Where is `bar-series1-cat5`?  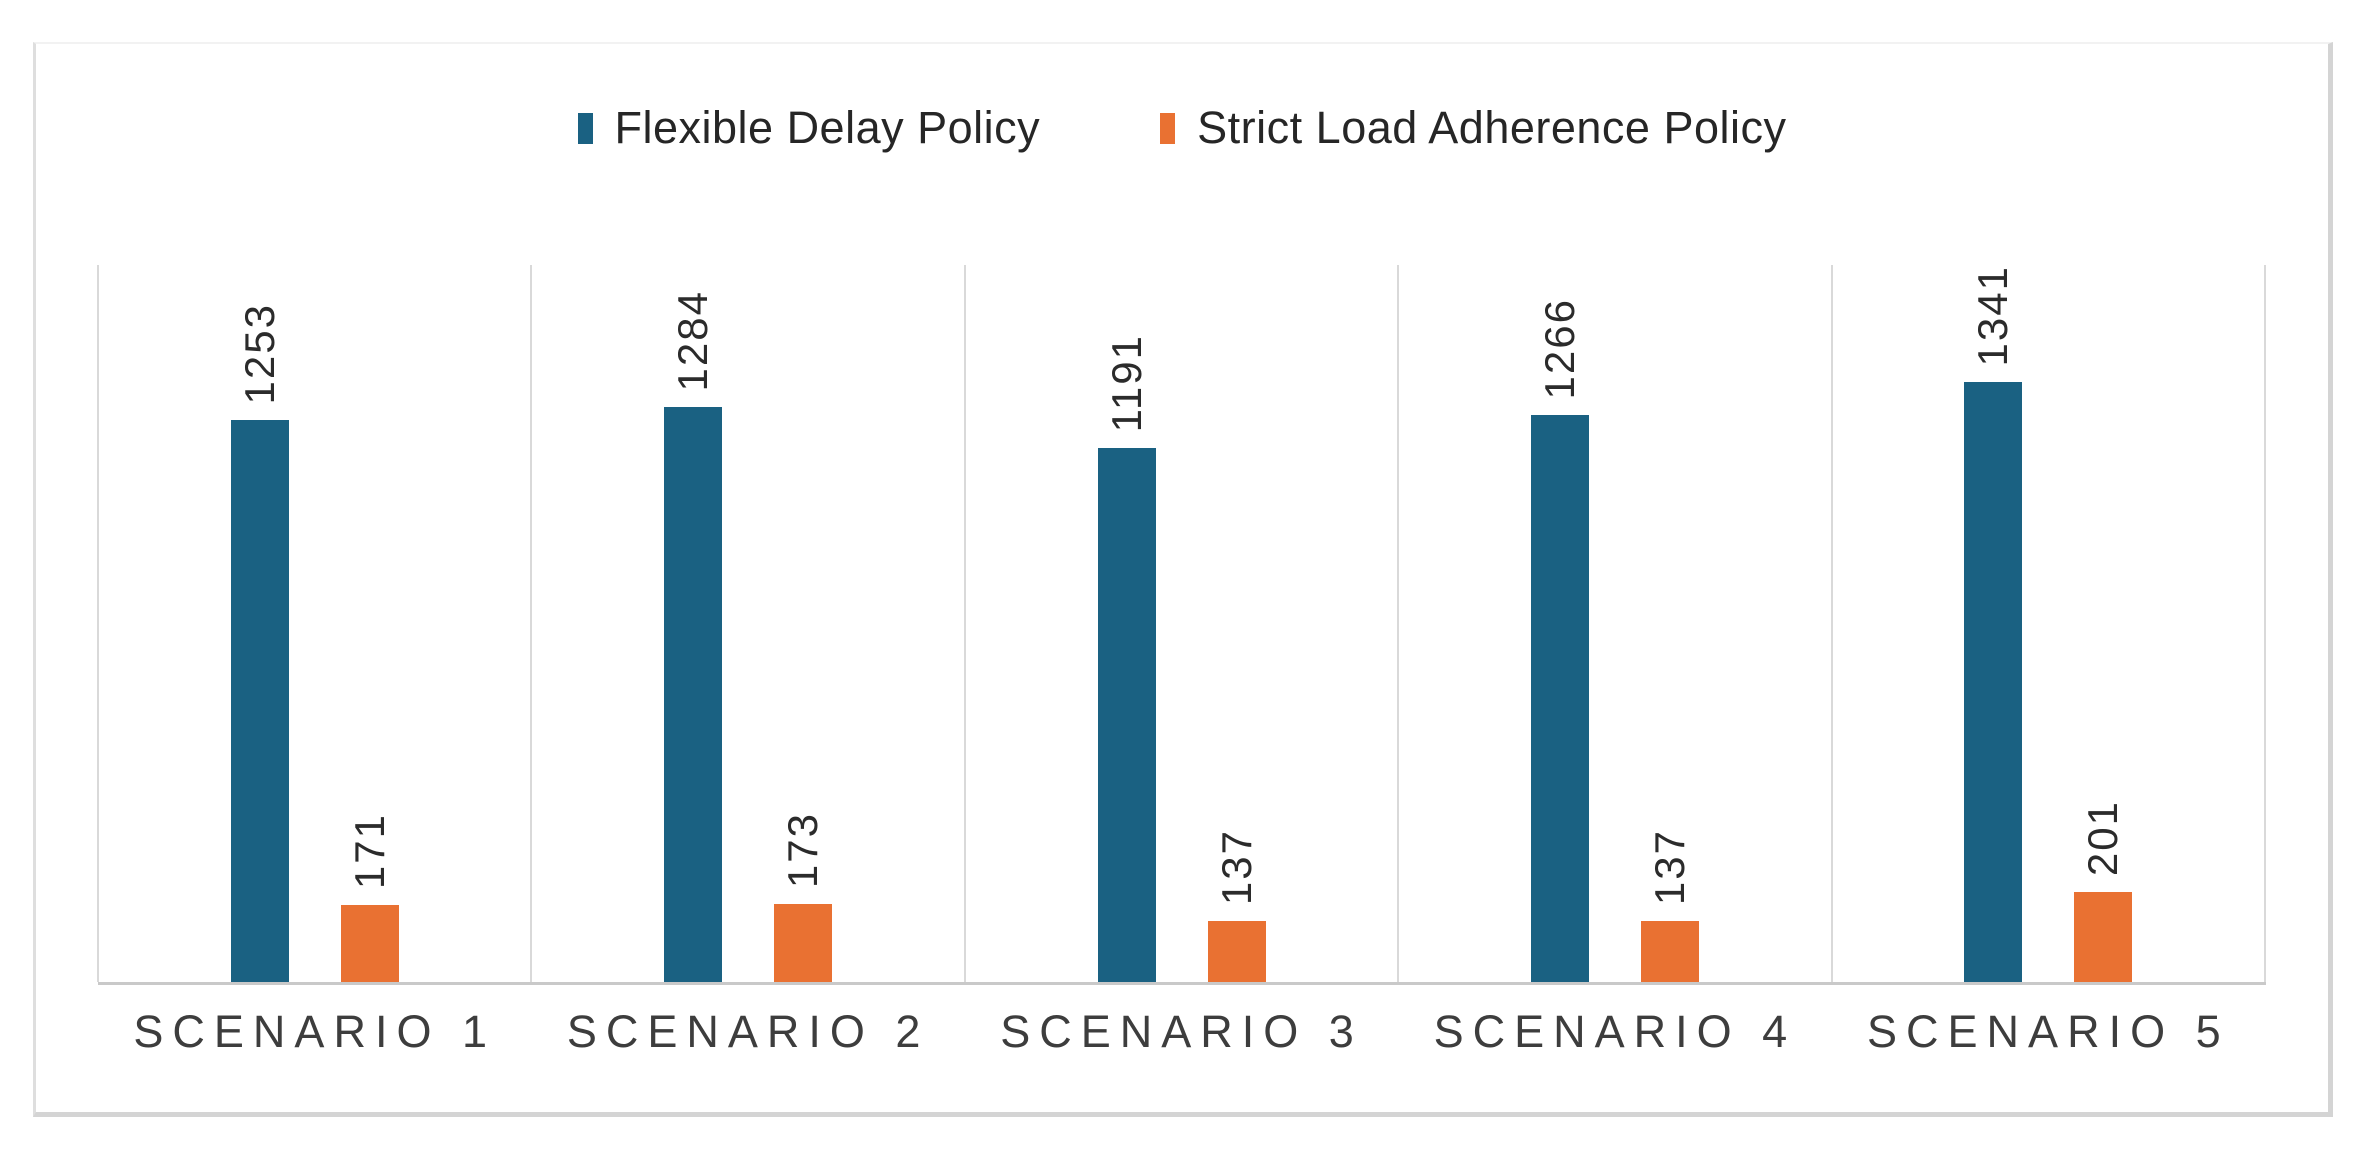
bar-series1-cat5 is located at coordinates (1993, 682).